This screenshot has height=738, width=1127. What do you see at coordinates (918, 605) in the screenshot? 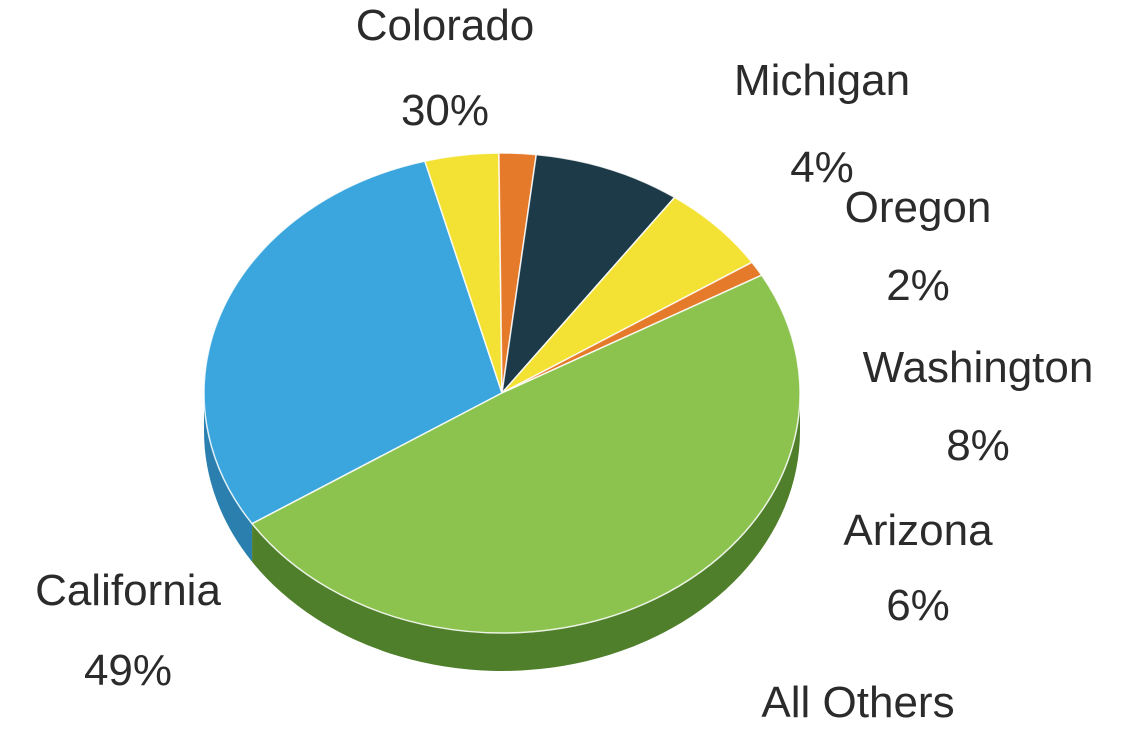
I see `value-label-arizona: 6%` at bounding box center [918, 605].